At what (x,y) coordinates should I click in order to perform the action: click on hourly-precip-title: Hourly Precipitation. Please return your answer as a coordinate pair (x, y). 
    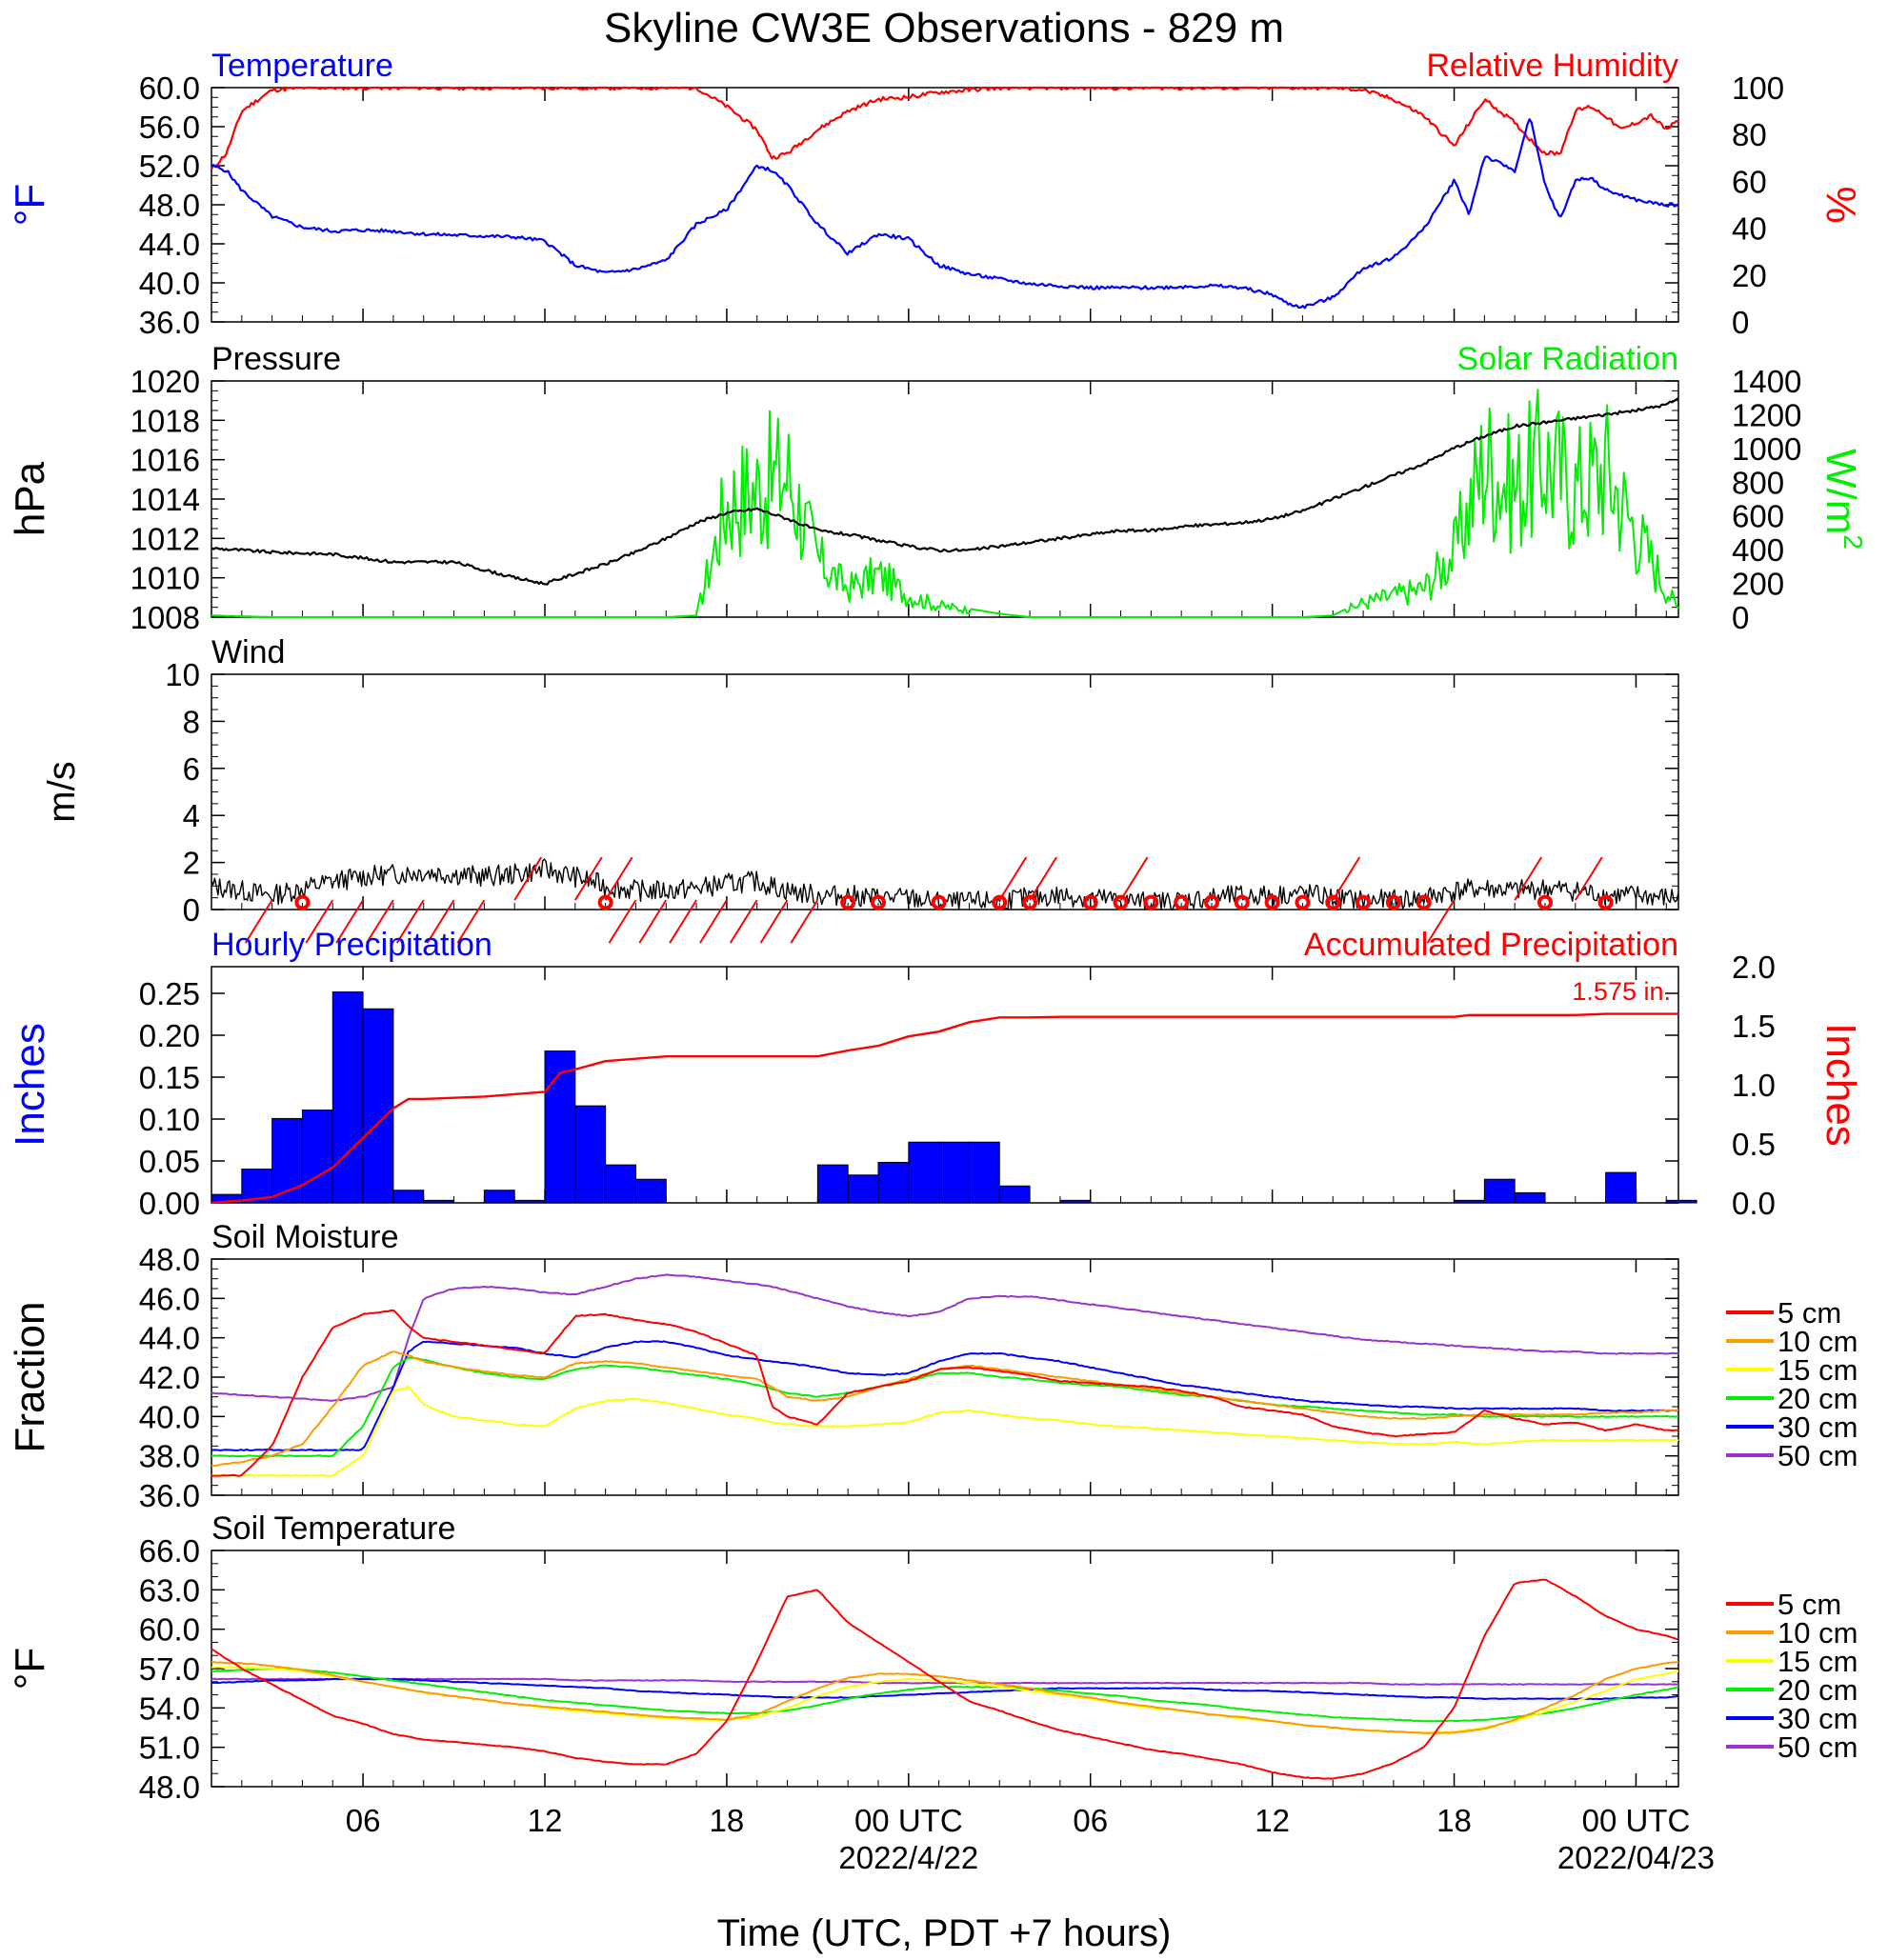
    Looking at the image, I should click on (351, 945).